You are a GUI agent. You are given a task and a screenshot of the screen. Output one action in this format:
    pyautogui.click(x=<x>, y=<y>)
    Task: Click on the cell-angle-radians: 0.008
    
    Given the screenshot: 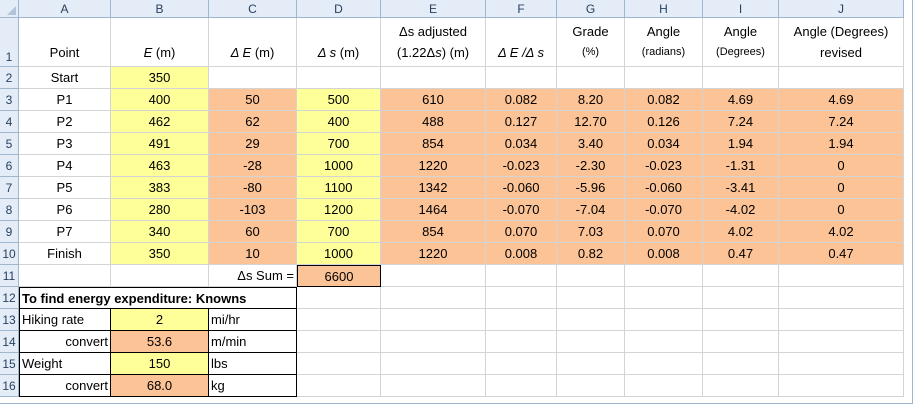 What is the action you would take?
    pyautogui.click(x=664, y=254)
    